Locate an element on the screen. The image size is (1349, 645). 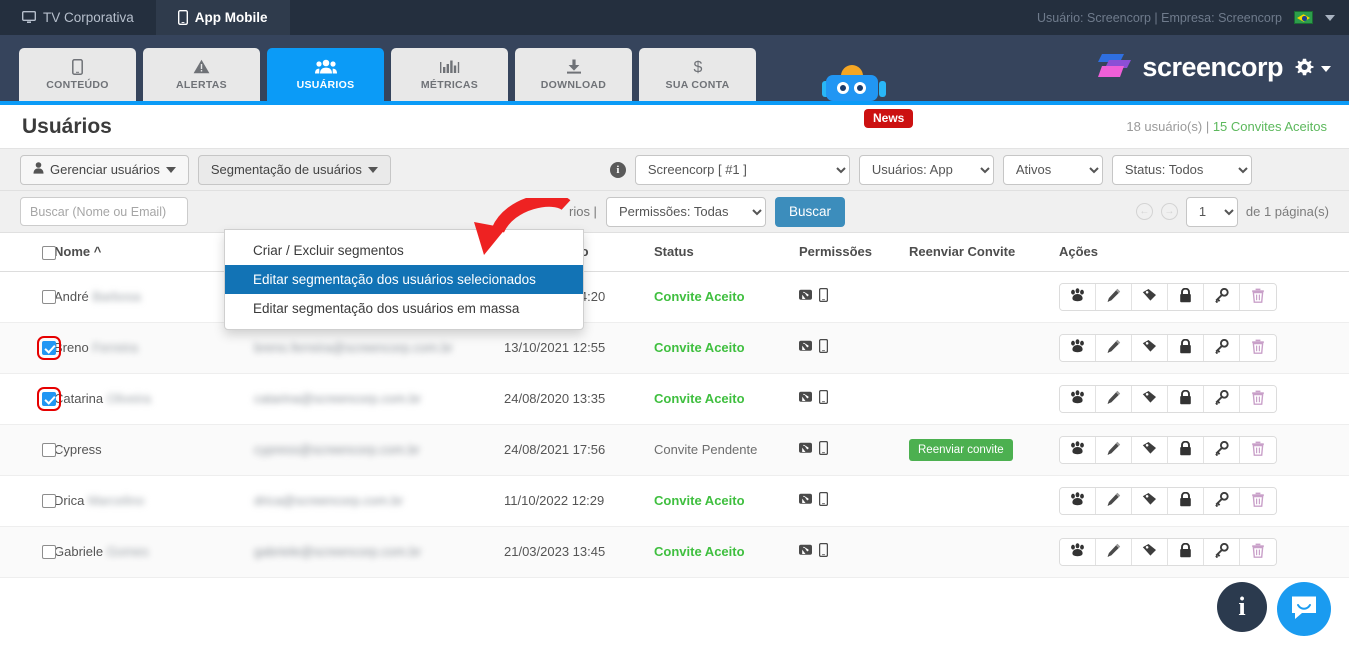
arrow-right-circle-icon: → is located at coordinates (1169, 211).